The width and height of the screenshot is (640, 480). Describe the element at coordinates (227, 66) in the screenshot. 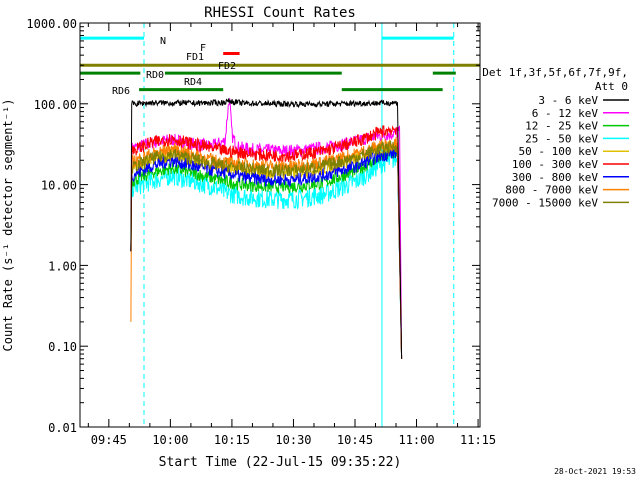

I see `interval-label-fd2: FD2` at that location.